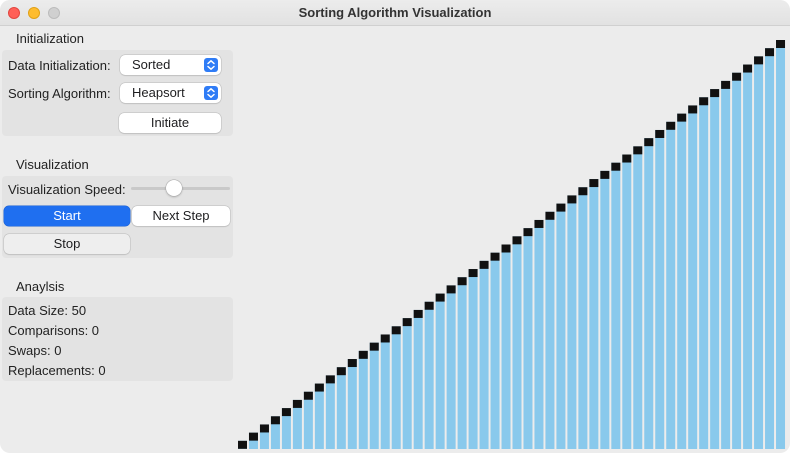 This screenshot has width=790, height=453. I want to click on next-step-button: Next Step, so click(181, 216).